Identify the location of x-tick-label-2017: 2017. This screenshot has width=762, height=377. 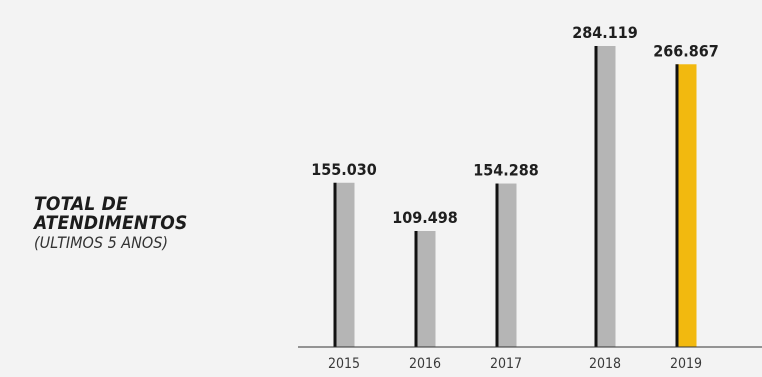
(506, 364).